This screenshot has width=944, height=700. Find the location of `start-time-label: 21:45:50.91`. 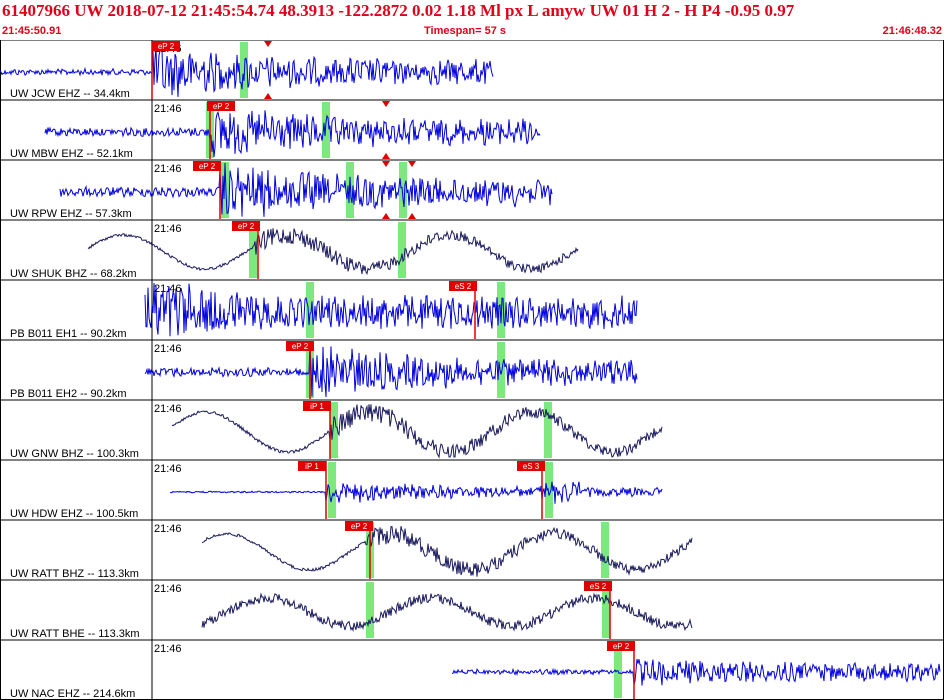

start-time-label: 21:45:50.91 is located at coordinates (32, 31).